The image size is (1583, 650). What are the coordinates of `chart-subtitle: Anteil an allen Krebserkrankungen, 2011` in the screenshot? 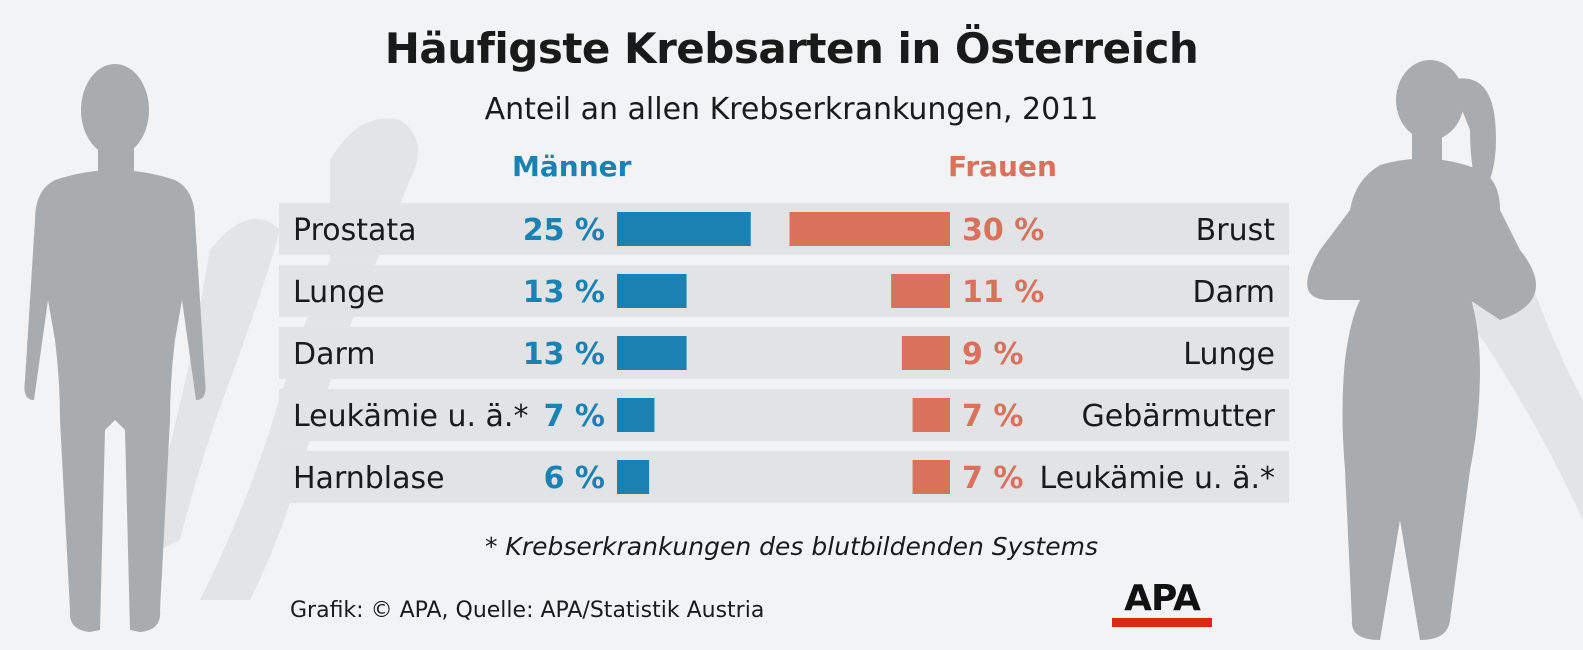 It's located at (791, 109).